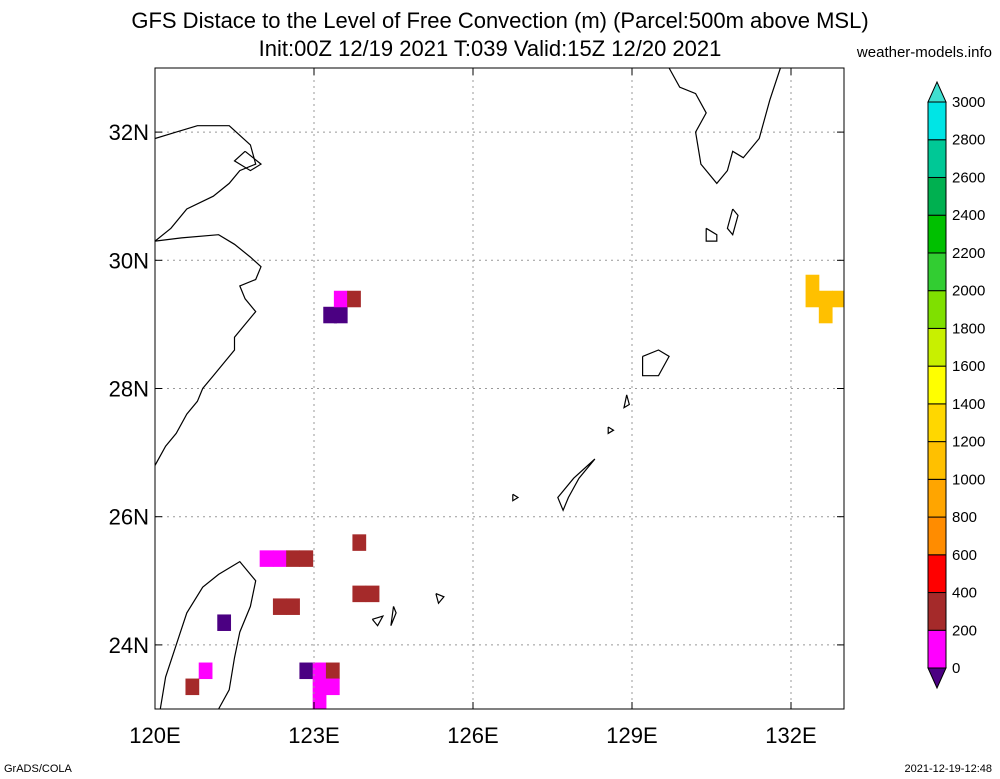  I want to click on y-tick-label: 26N, so click(129, 517).